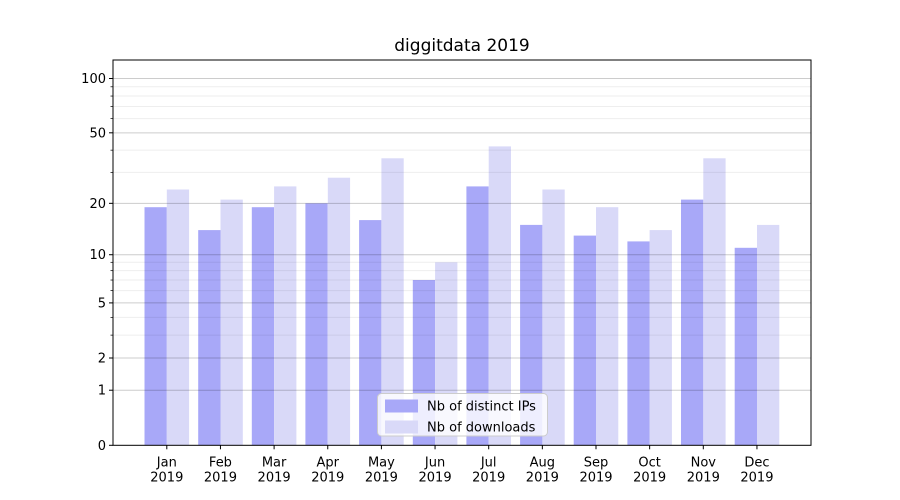  I want to click on x-tick-year-may: 2019, so click(381, 478).